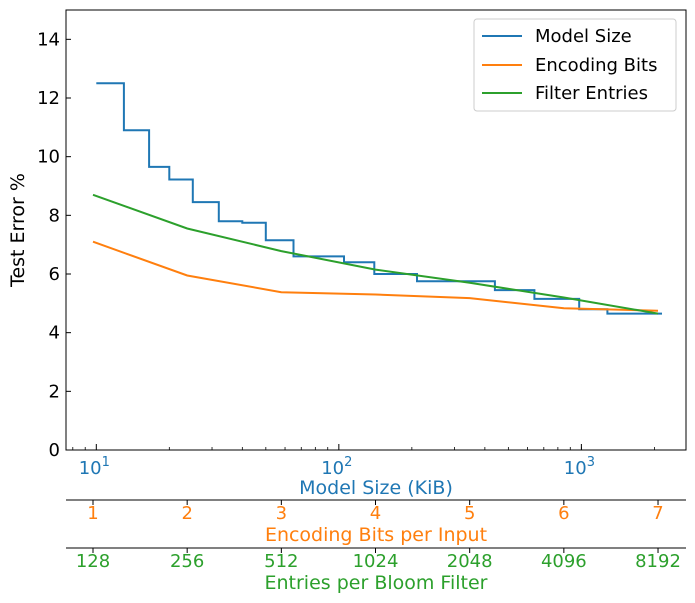 The image size is (695, 603). Describe the element at coordinates (281, 561) in the screenshot. I see `bloom-entries-tick-label: 512` at that location.